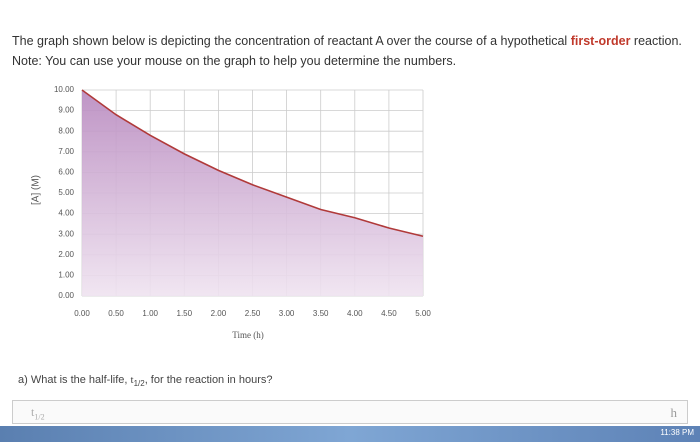  I want to click on y-tick-label: 8.00, so click(66, 130).